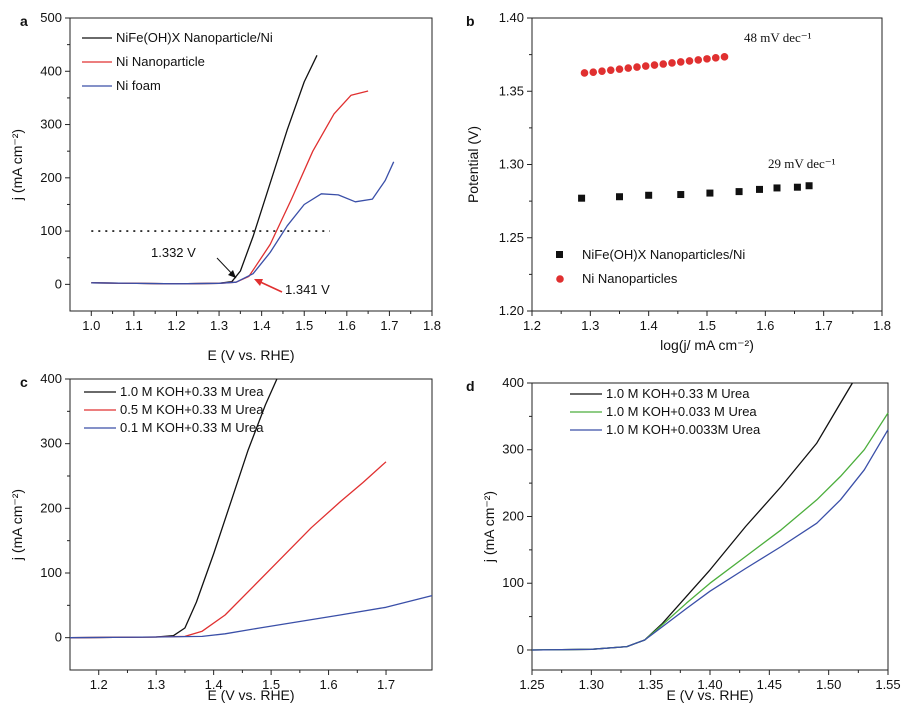 This screenshot has width=908, height=725. What do you see at coordinates (134, 325) in the screenshot?
I see `x-tick-label: 1.1` at bounding box center [134, 325].